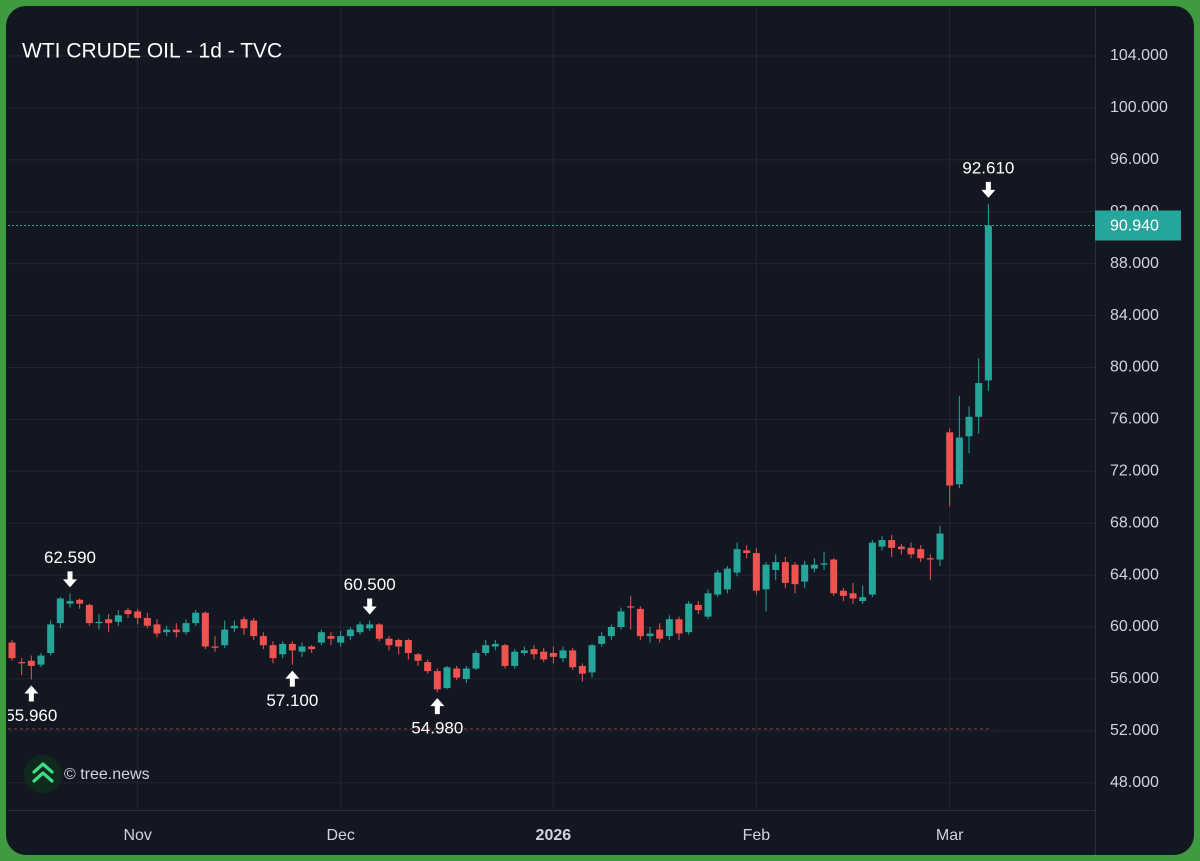  Describe the element at coordinates (554, 835) in the screenshot. I see `x-tick-label: 2026` at that location.